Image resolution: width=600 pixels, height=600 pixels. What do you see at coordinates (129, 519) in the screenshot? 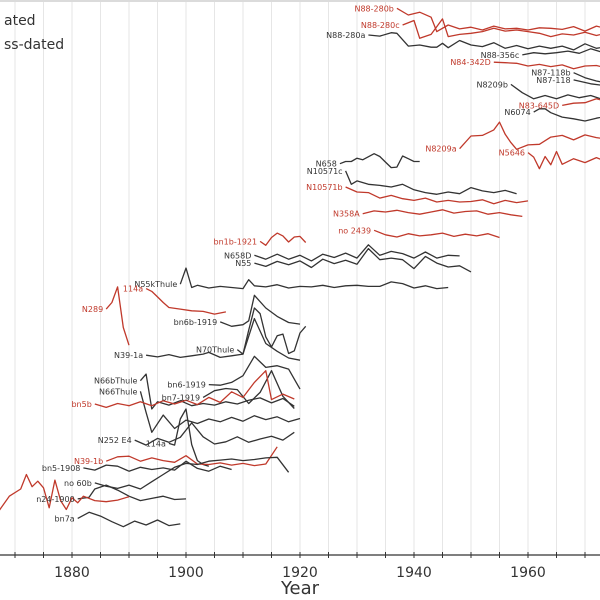
I see `series-line-bn7a` at bounding box center [129, 519].